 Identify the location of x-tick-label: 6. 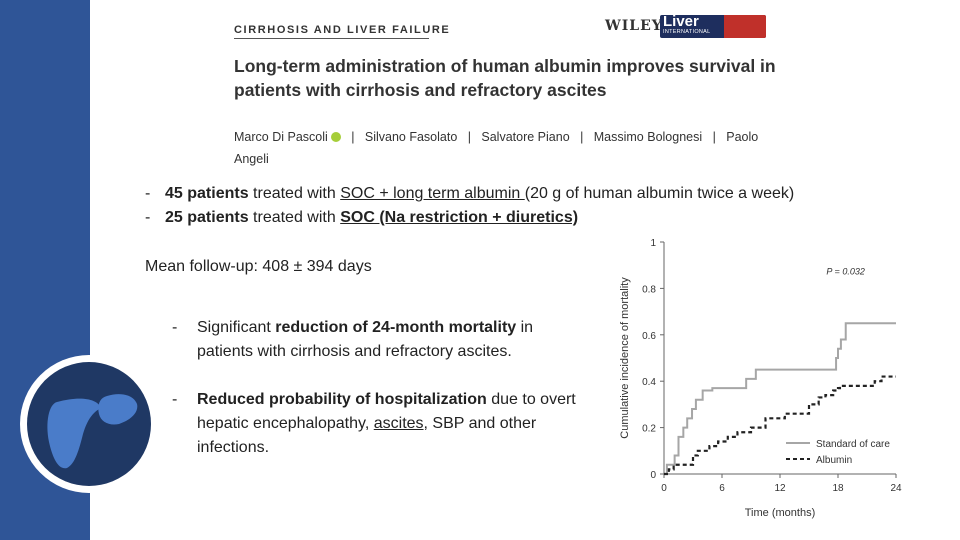
(722, 488).